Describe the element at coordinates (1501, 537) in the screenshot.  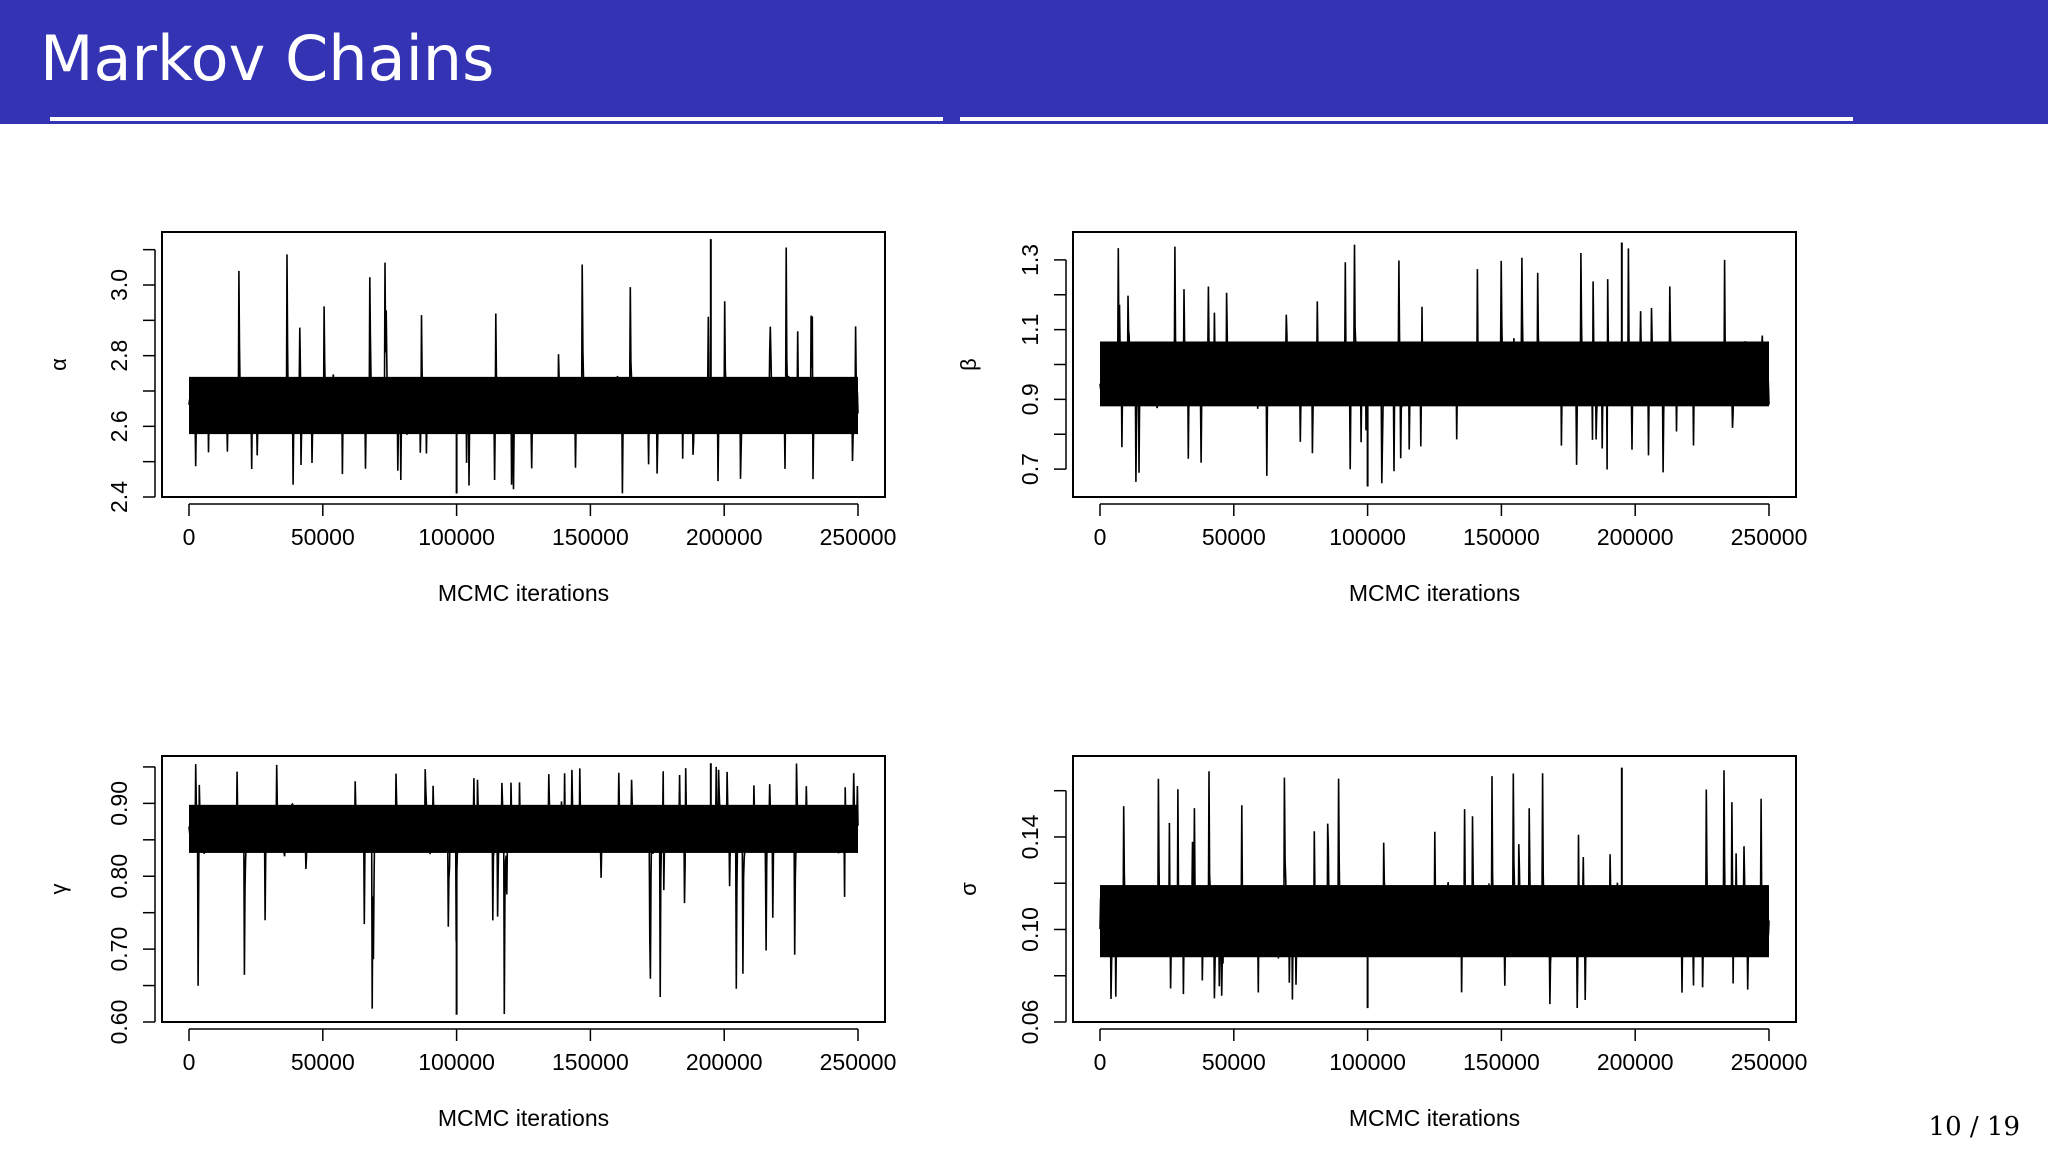
I see `beta-x-tick-label: 150000` at that location.